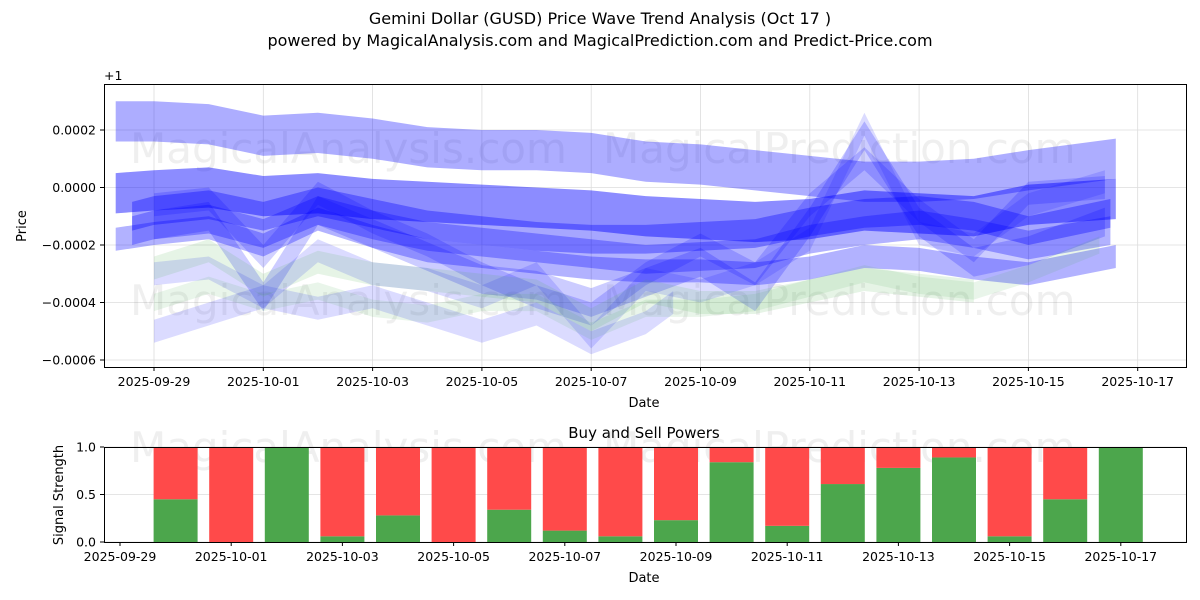  I want to click on price-y-ticks: 0.0002 0.0000 −0.0002 −0.0004 −0.0006, so click(73, 245).